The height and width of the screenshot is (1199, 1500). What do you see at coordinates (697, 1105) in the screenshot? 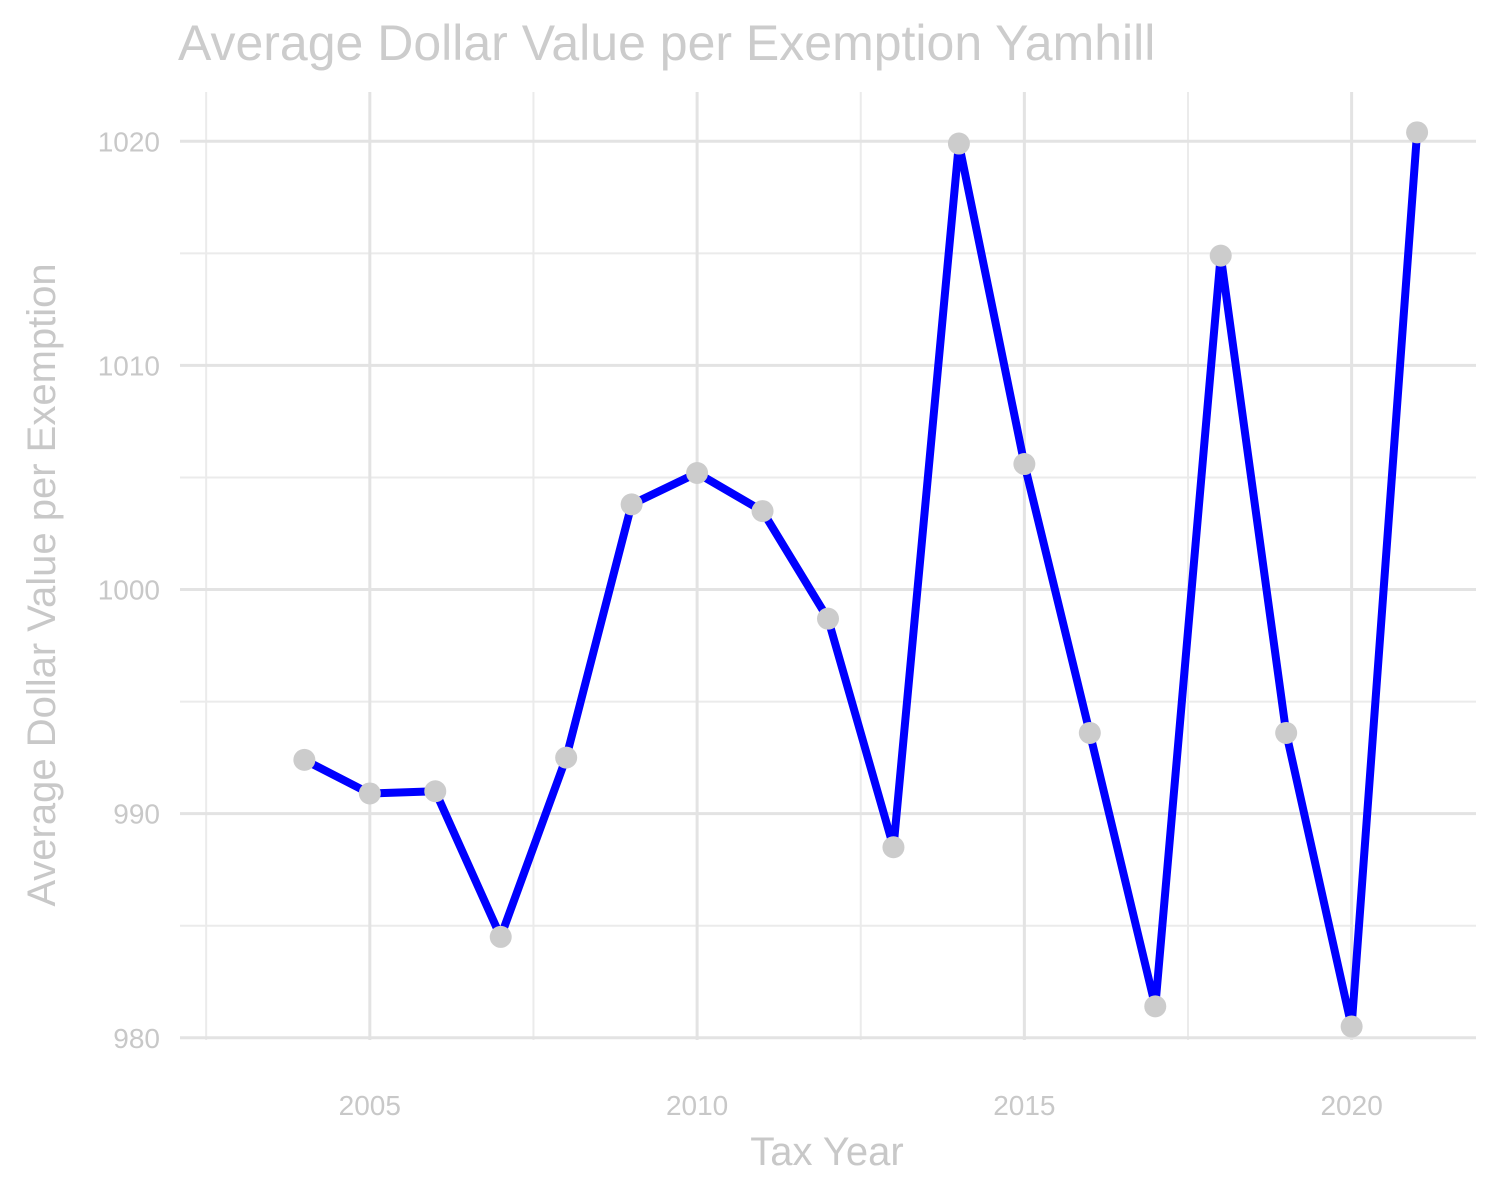
I see `x-tick-label: 2010` at bounding box center [697, 1105].